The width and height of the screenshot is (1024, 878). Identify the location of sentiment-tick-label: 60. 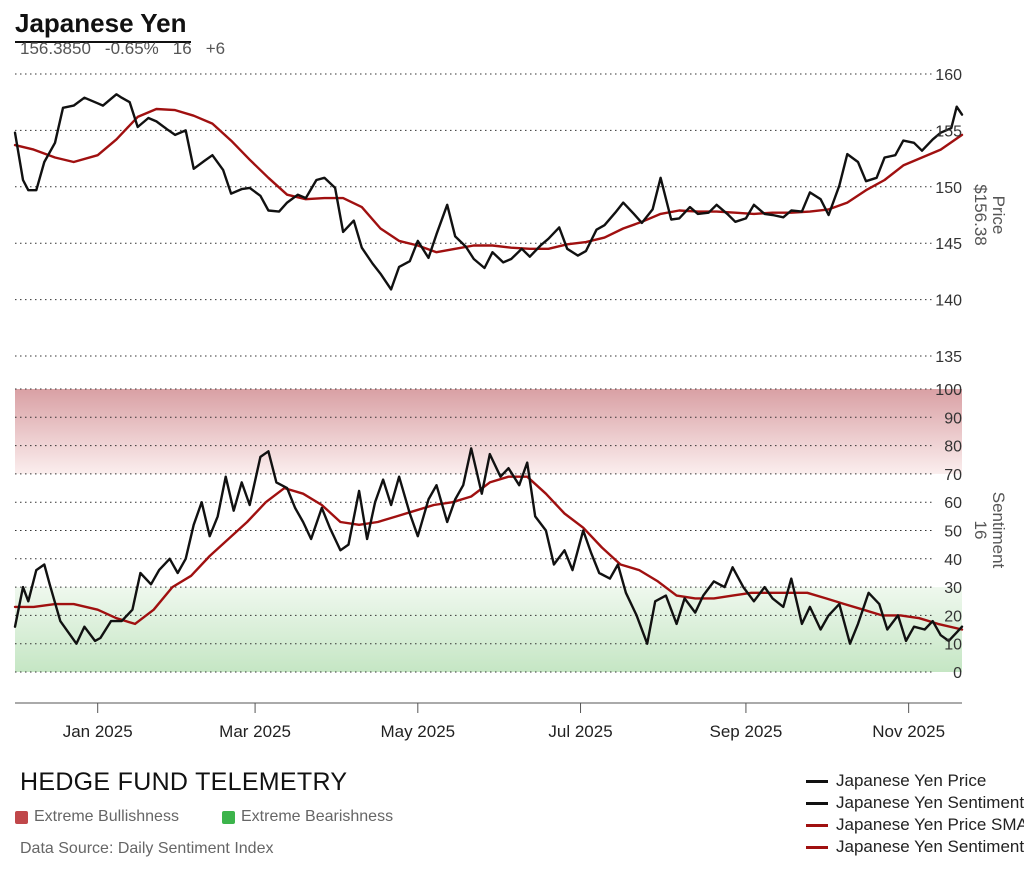
(953, 503).